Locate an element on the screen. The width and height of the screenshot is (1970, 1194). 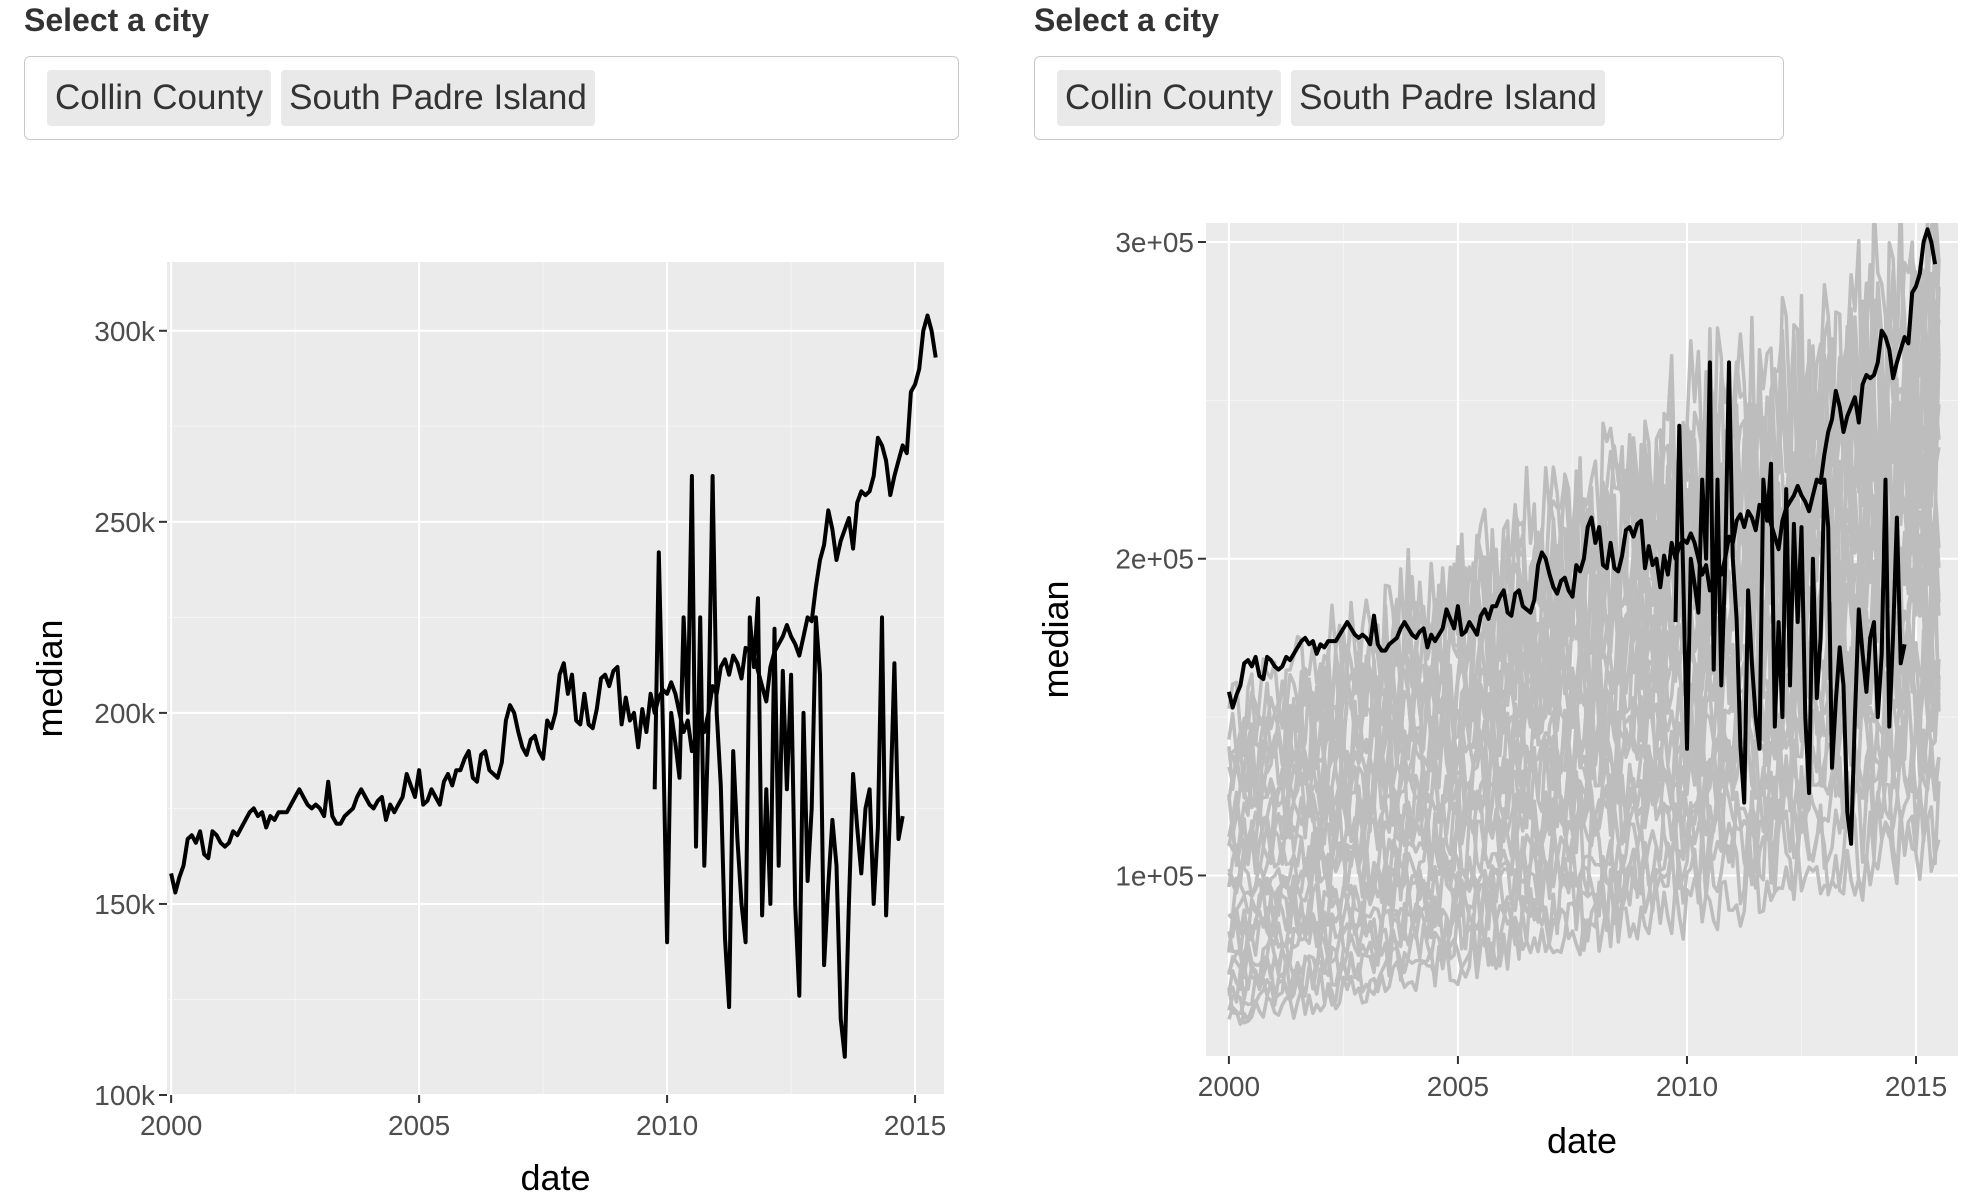
y-tick-label: 200k is located at coordinates (125, 713).